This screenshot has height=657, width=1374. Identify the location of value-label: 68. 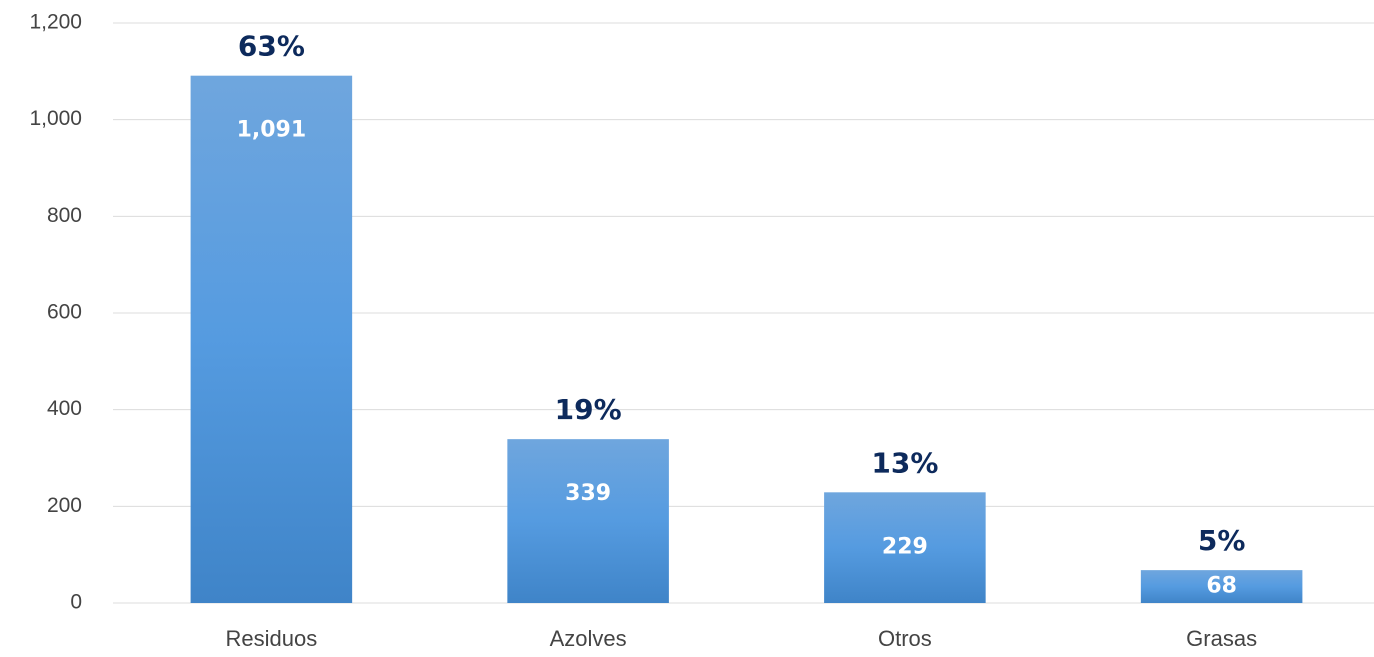
(1221, 586).